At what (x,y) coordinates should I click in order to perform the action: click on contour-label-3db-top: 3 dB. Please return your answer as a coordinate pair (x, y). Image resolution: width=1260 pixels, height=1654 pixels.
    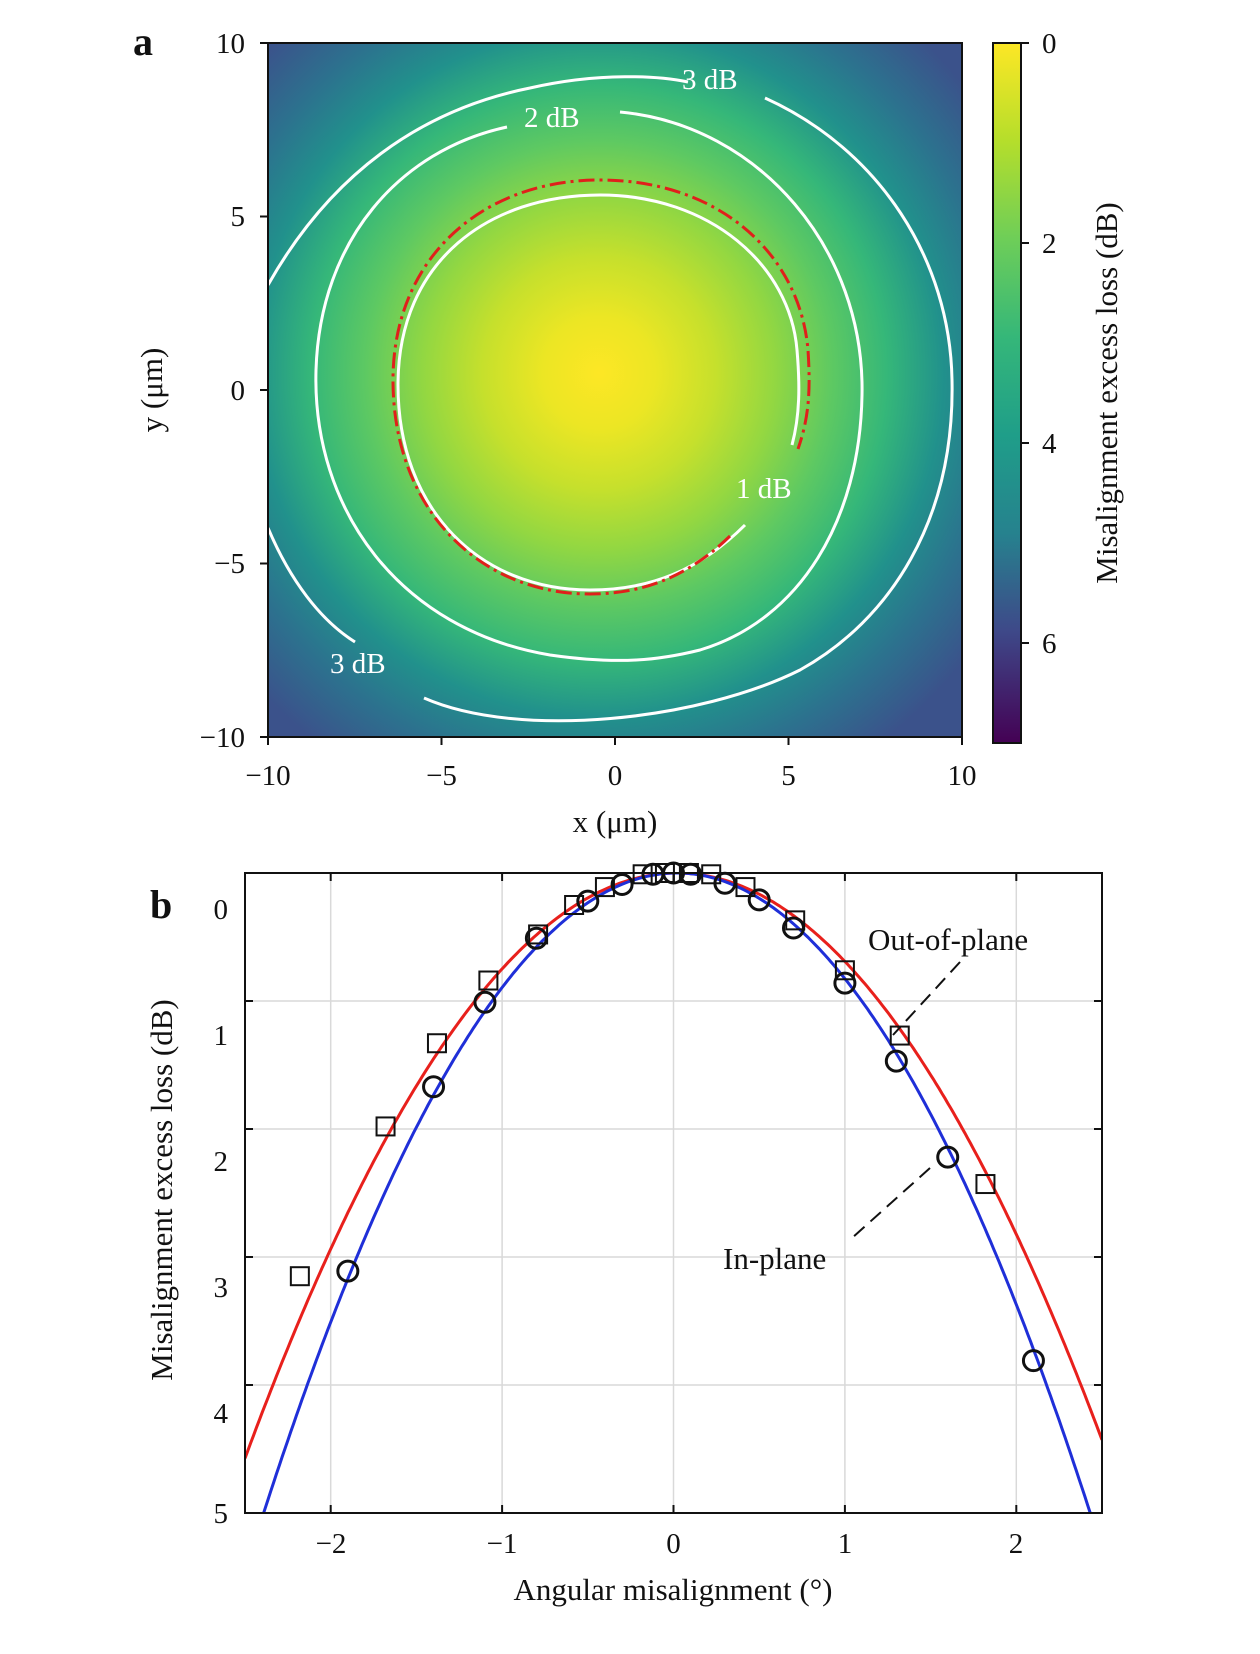
    Looking at the image, I should click on (710, 80).